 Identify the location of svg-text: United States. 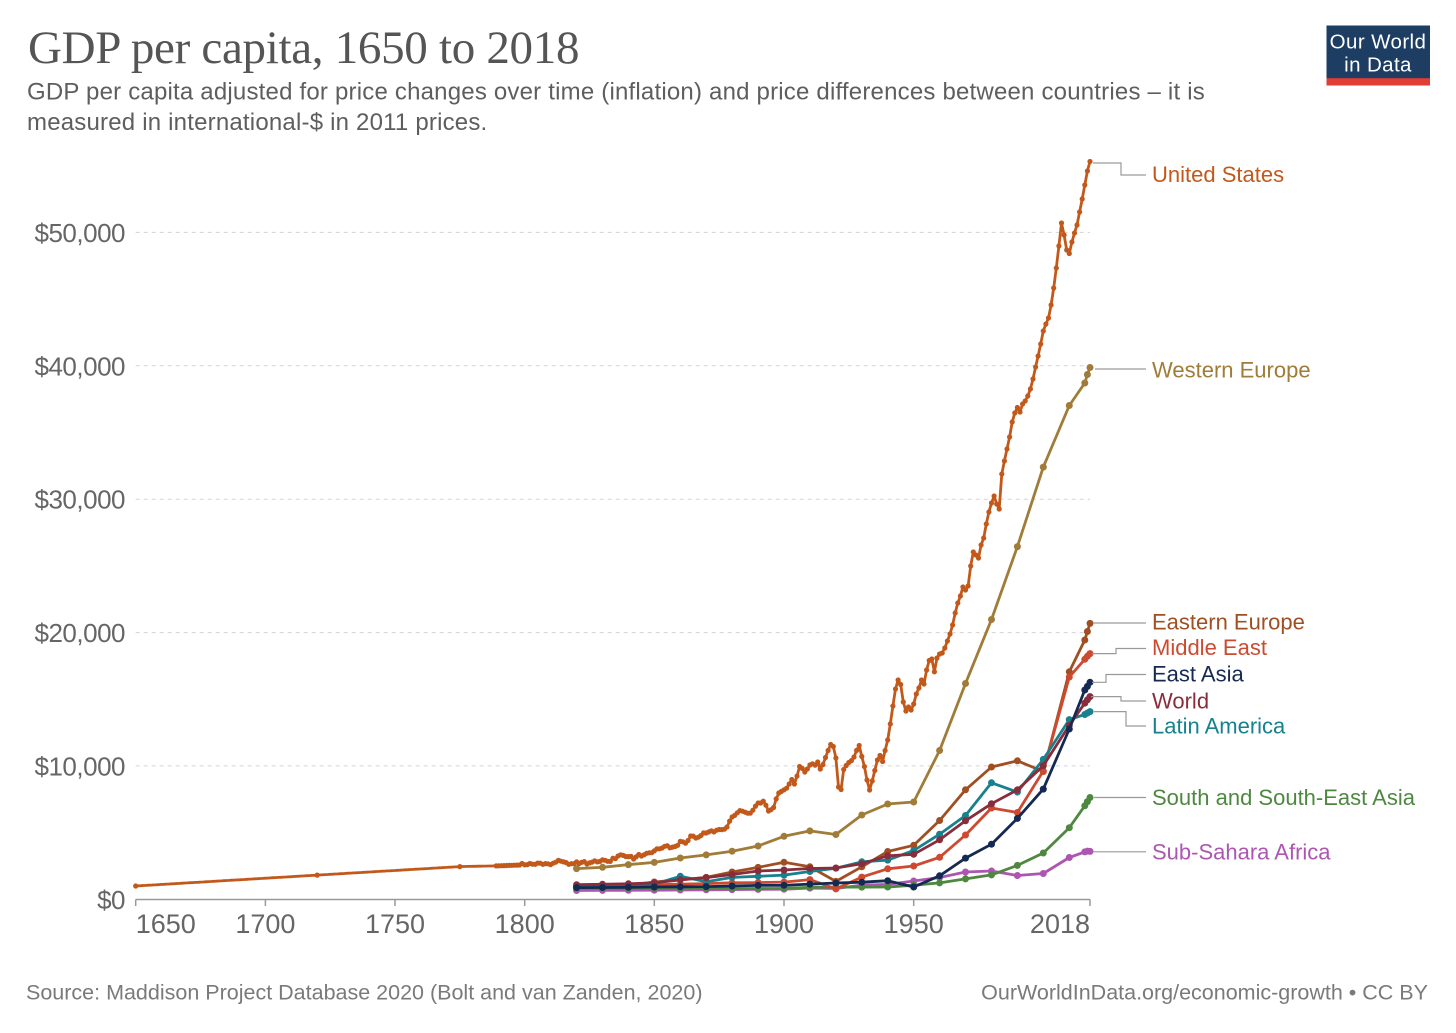
(1218, 174).